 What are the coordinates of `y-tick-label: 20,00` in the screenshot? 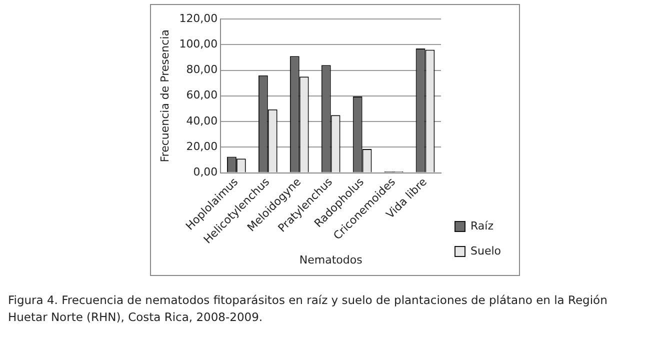 It's located at (202, 146).